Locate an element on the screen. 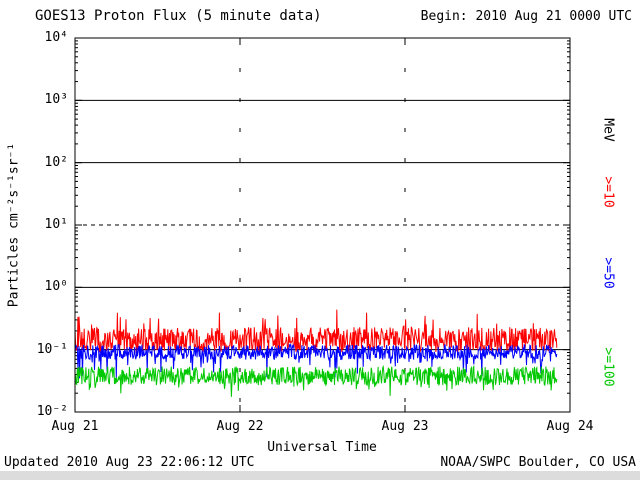  window-chrome-strip is located at coordinates (320, 475).